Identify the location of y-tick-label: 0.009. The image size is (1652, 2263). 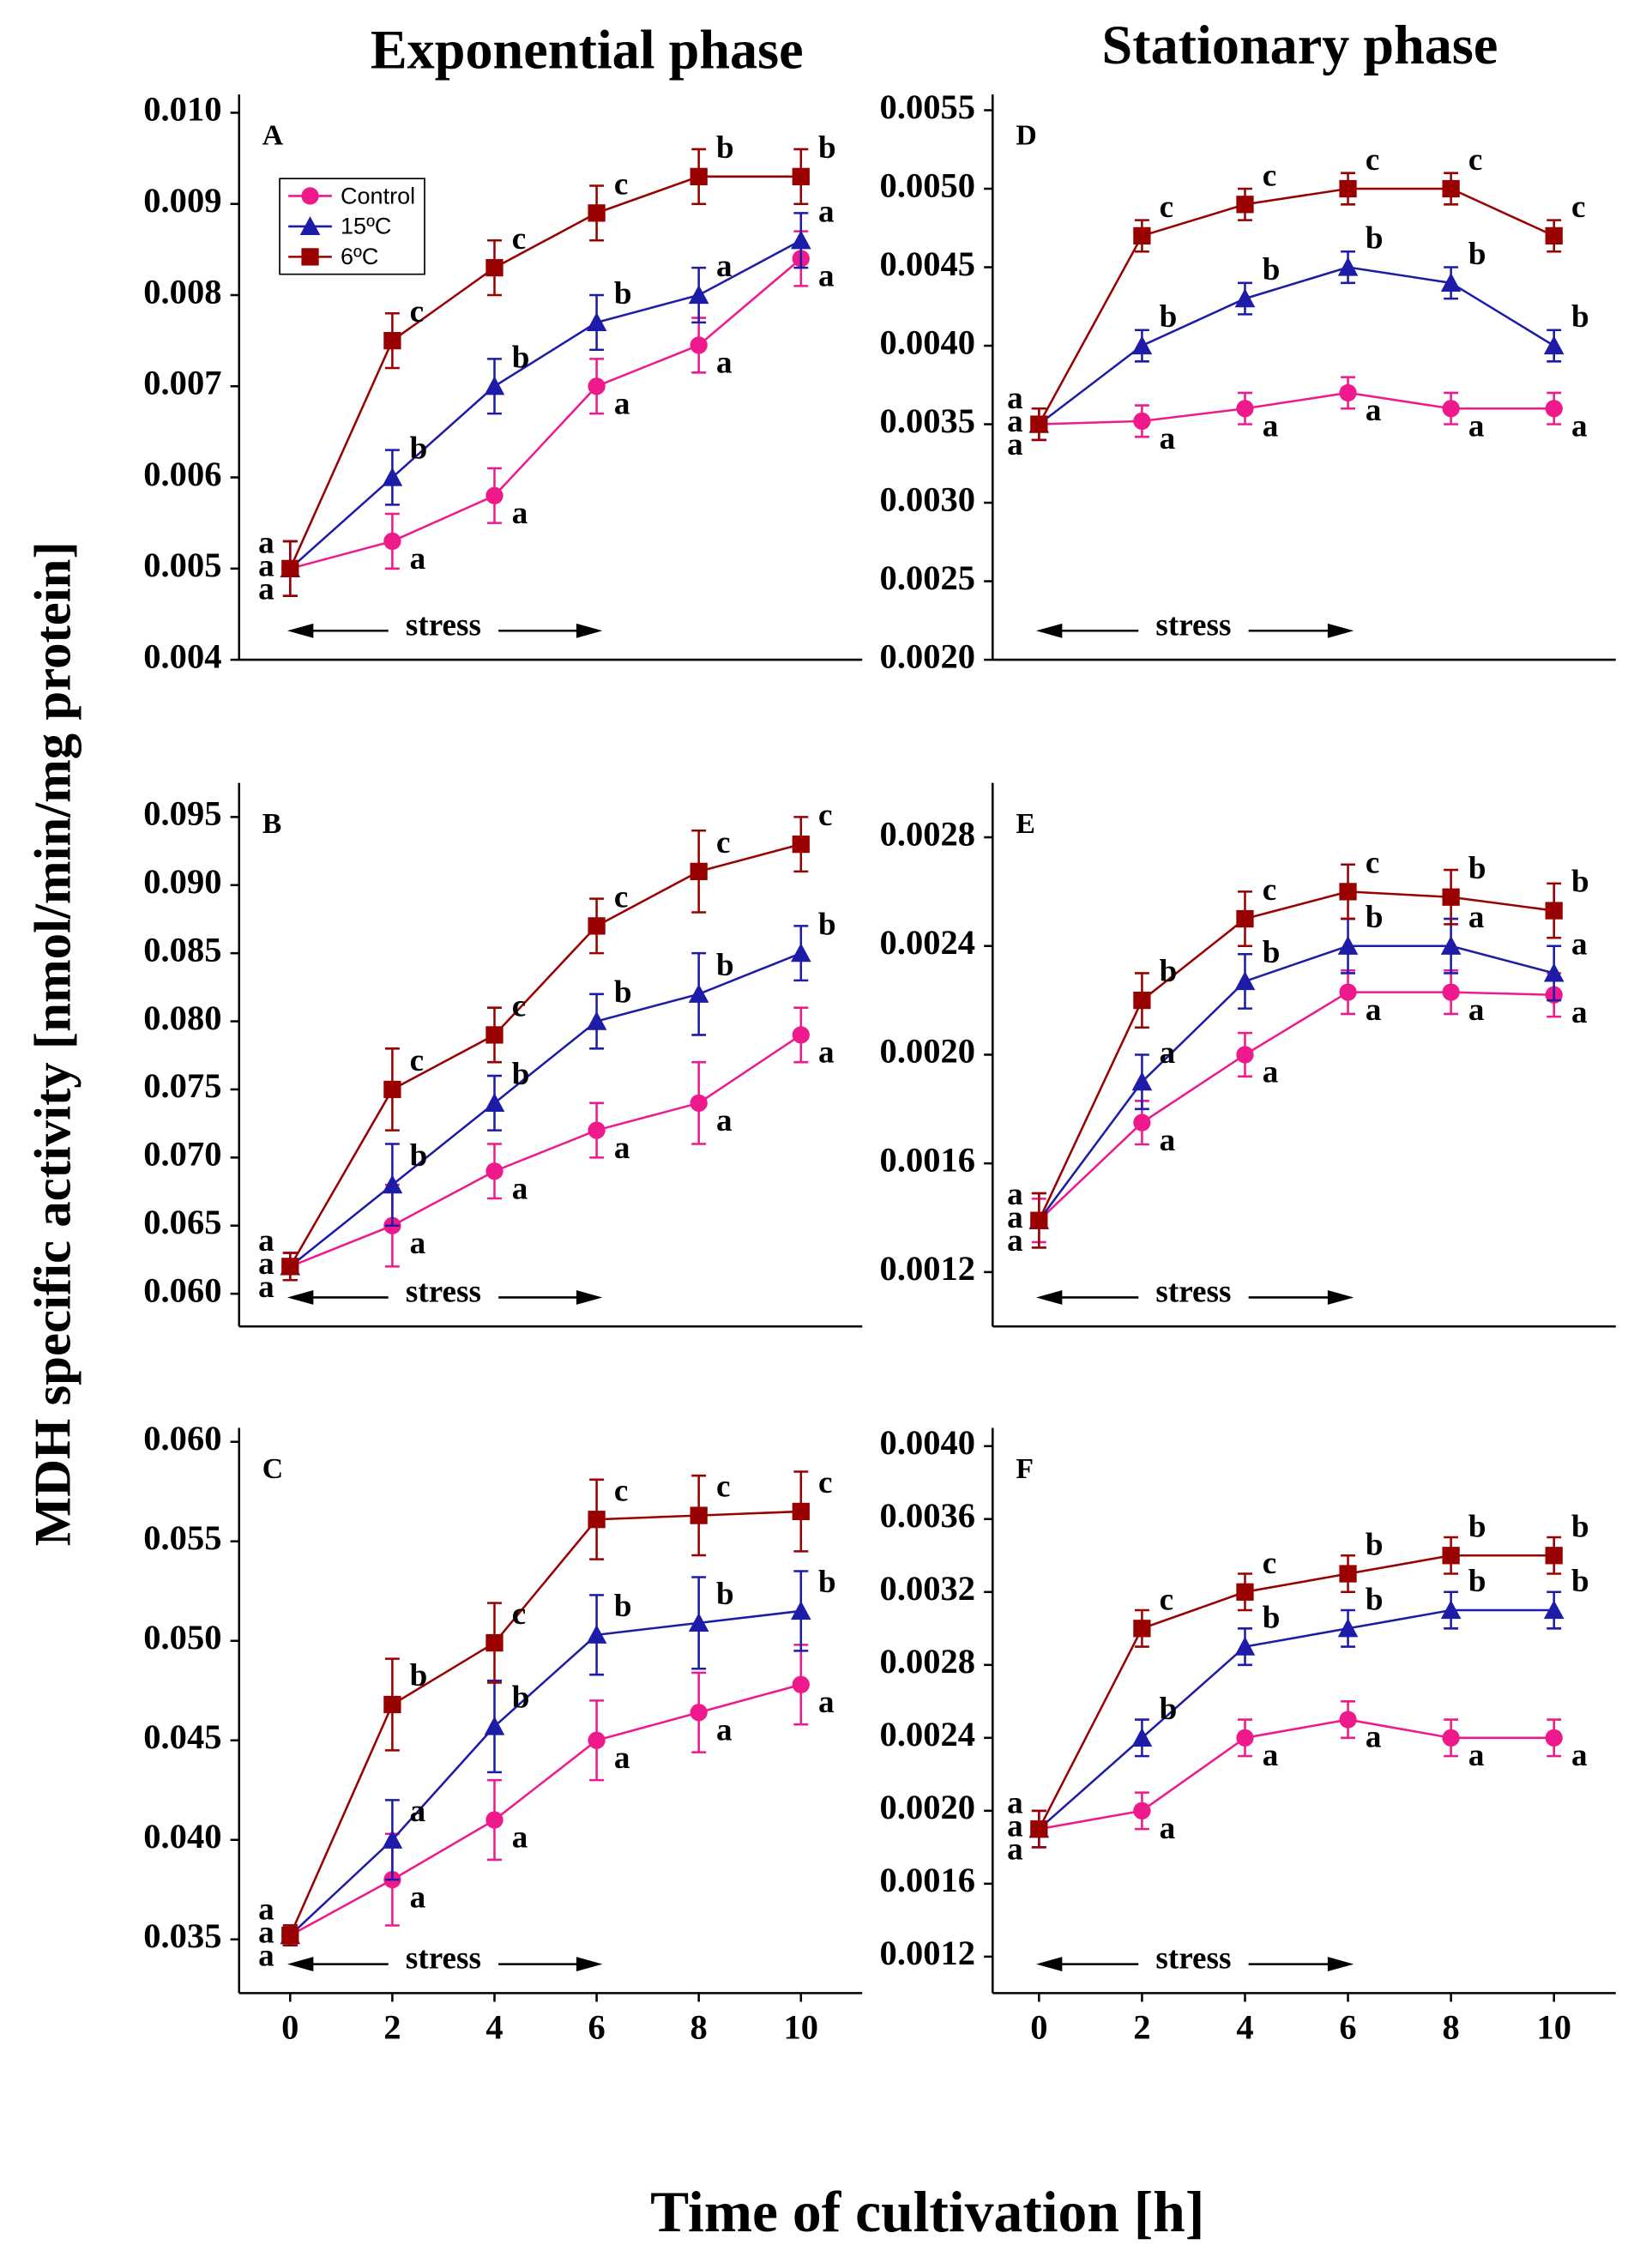
(182, 200).